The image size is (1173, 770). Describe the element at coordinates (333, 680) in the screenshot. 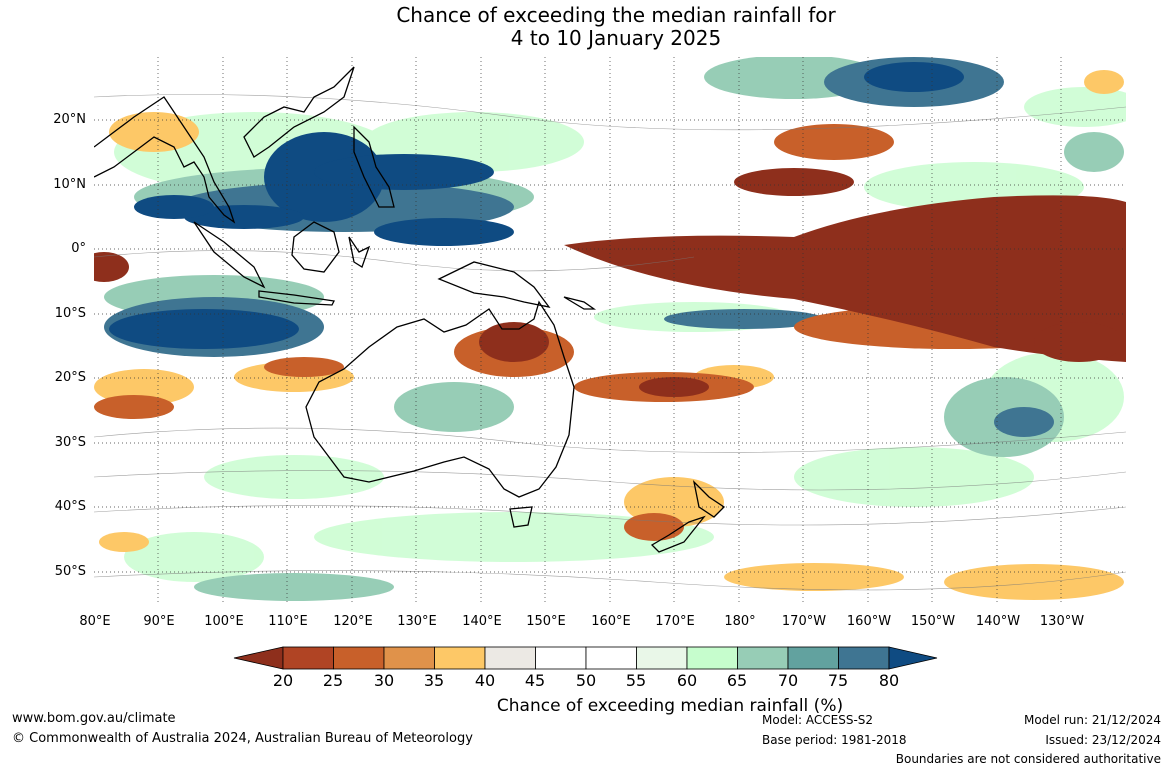

I see `colorbar-tick-25: 25` at that location.